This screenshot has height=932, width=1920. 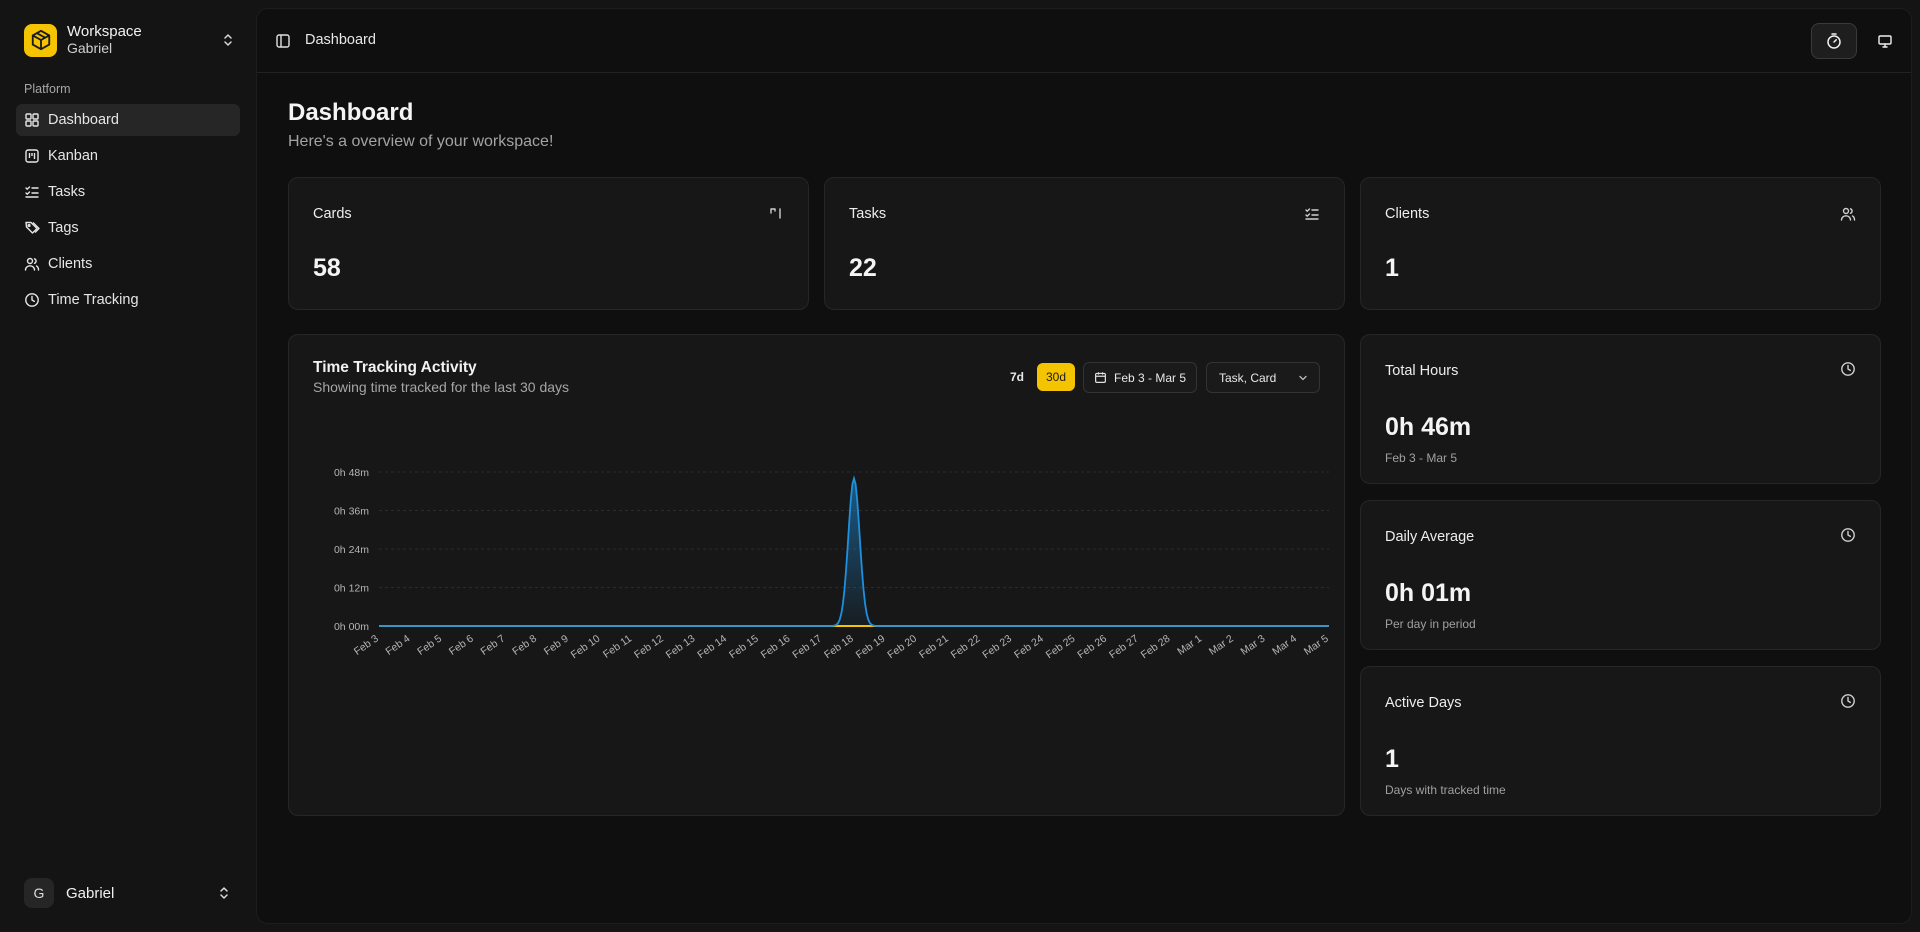 I want to click on sidebar-item-label: Tasks, so click(x=67, y=192).